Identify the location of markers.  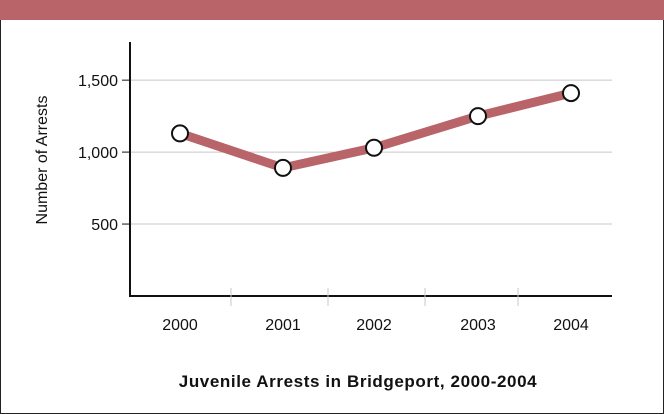
(375, 130).